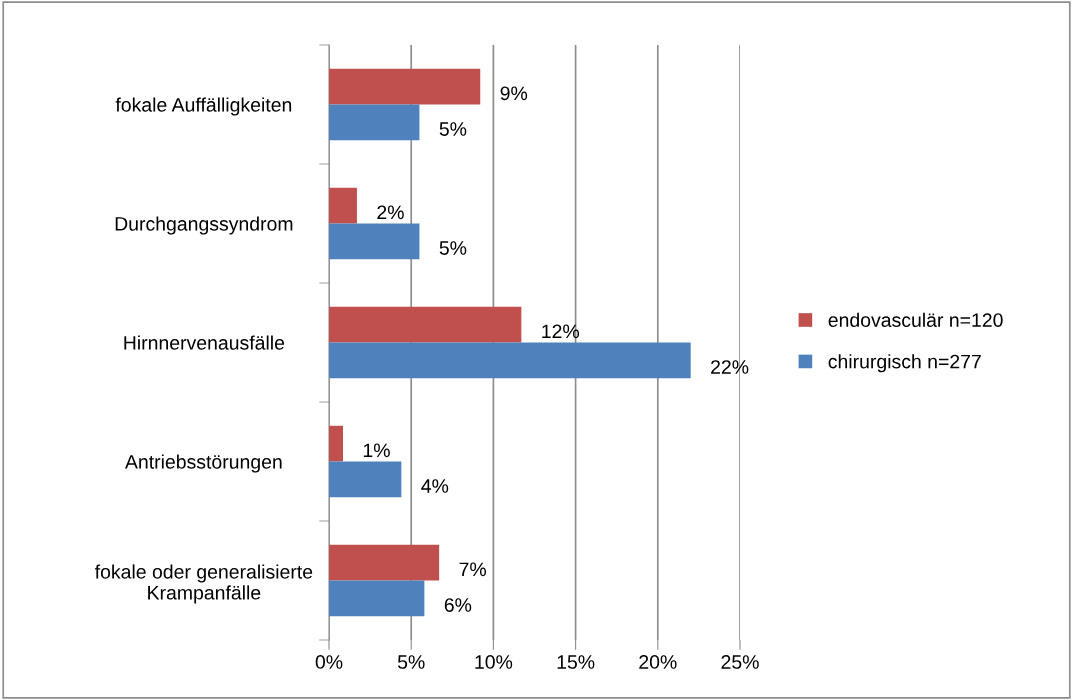 The width and height of the screenshot is (1073, 700). What do you see at coordinates (514, 93) in the screenshot?
I see `data-label: 9%` at bounding box center [514, 93].